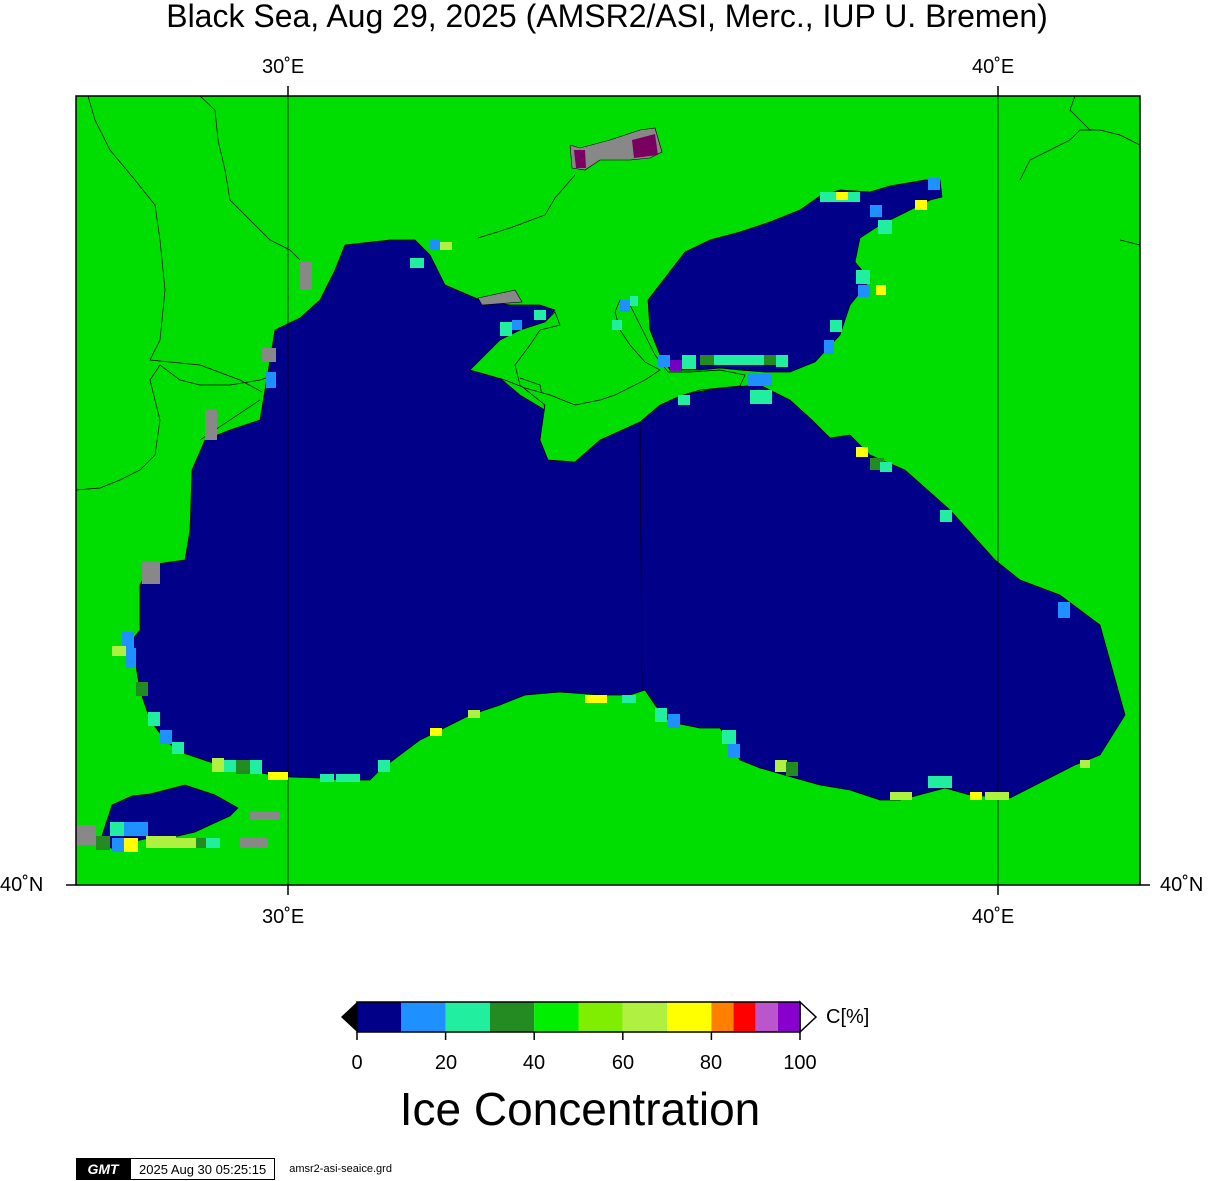 The height and width of the screenshot is (1181, 1214). I want to click on colorbar-tick-40: 40, so click(534, 1063).